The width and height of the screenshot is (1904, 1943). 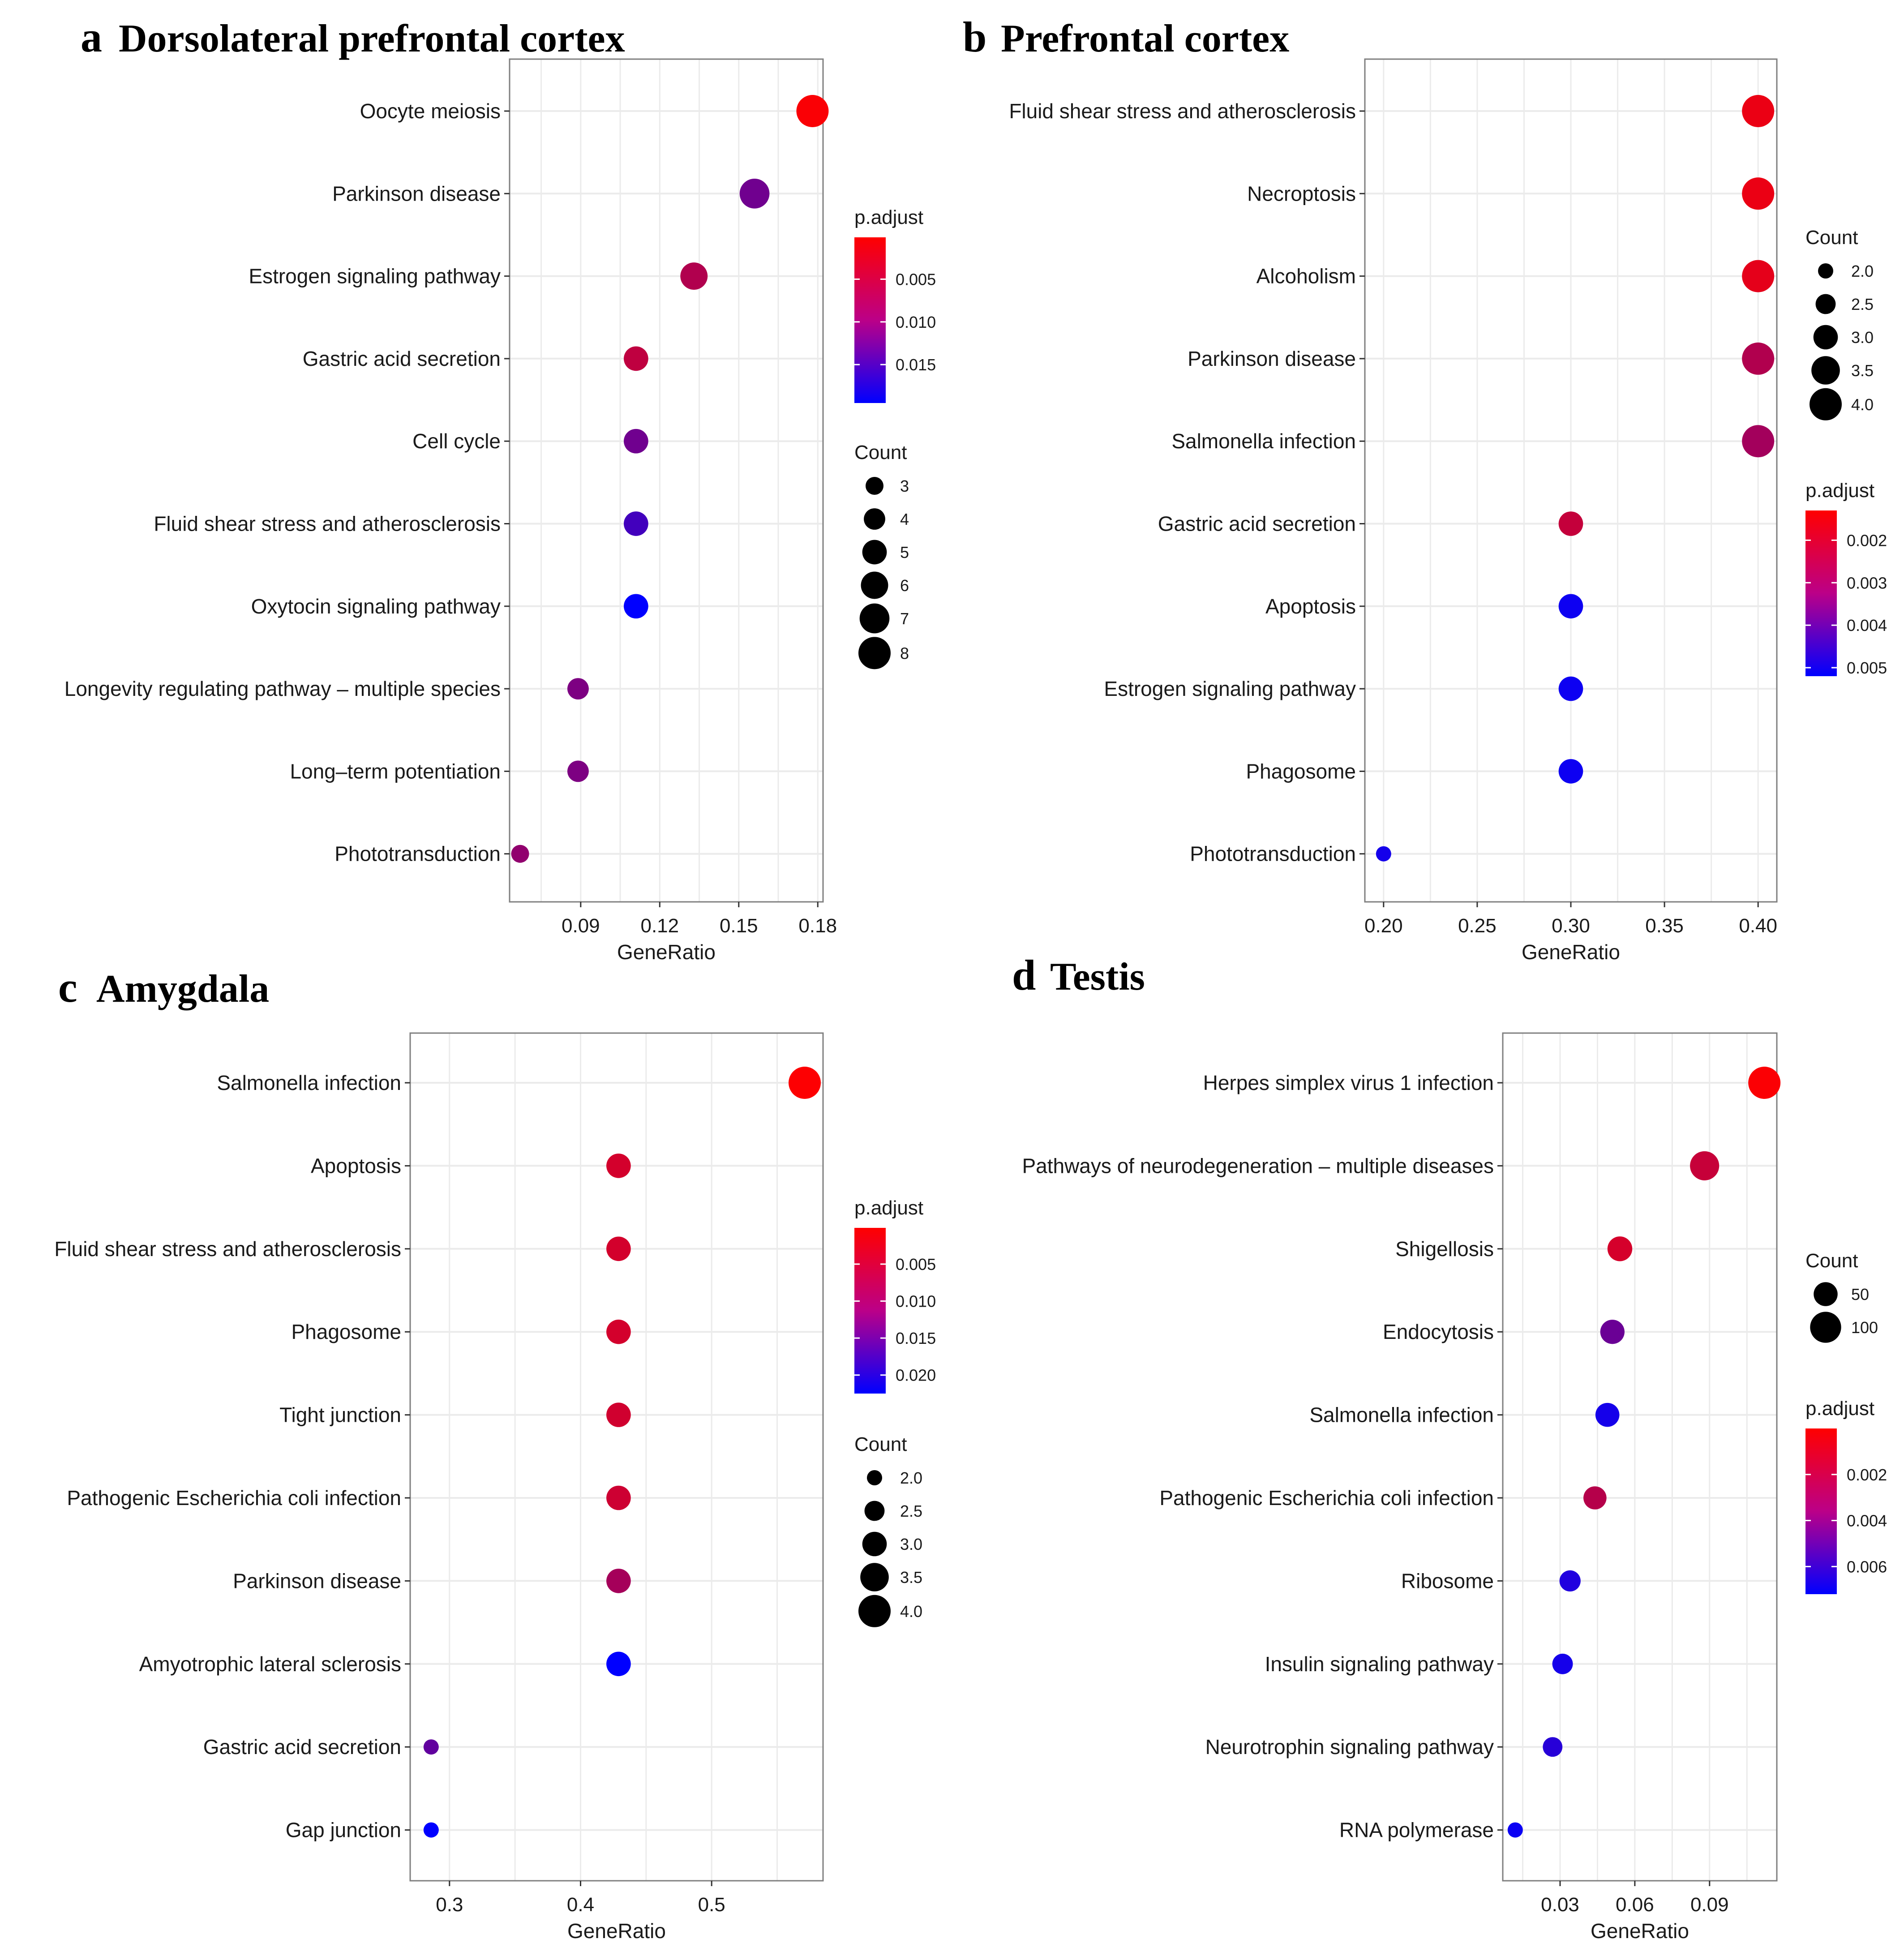 I want to click on plot-area, so click(x=1640, y=1457).